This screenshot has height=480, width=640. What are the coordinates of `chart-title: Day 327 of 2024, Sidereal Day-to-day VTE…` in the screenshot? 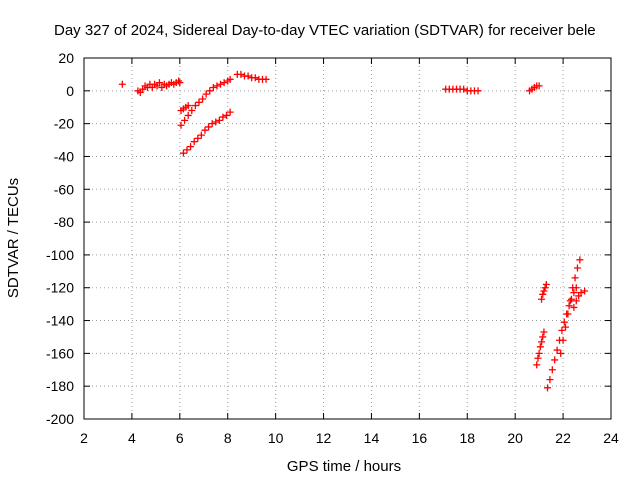 It's located at (325, 30).